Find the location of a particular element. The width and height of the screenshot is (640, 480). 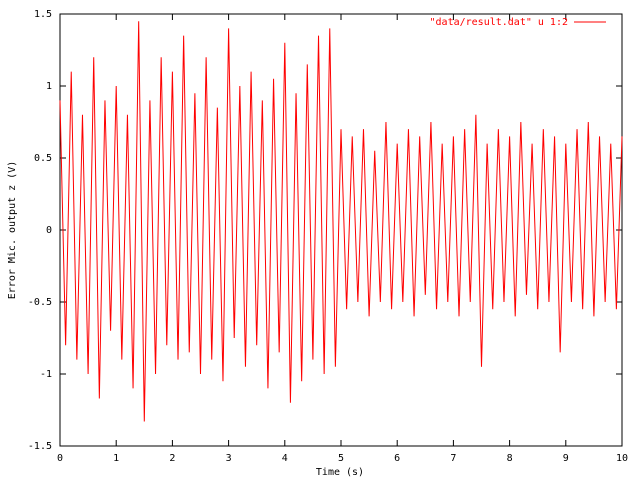

y-axis-label: Error Mic. output z (V) is located at coordinates (12, 230).